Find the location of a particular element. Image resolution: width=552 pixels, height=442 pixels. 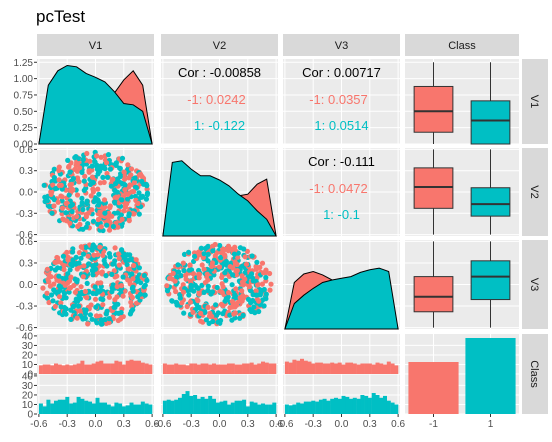

x-tick-label-col0: 0.6 is located at coordinates (152, 424).